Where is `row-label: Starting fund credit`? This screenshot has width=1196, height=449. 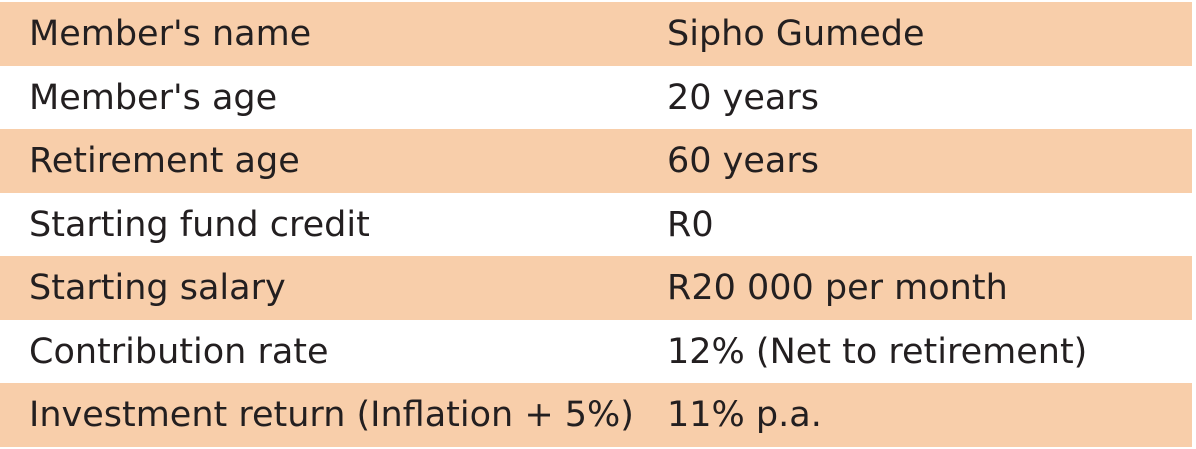
row-label: Starting fund credit is located at coordinates (199, 224).